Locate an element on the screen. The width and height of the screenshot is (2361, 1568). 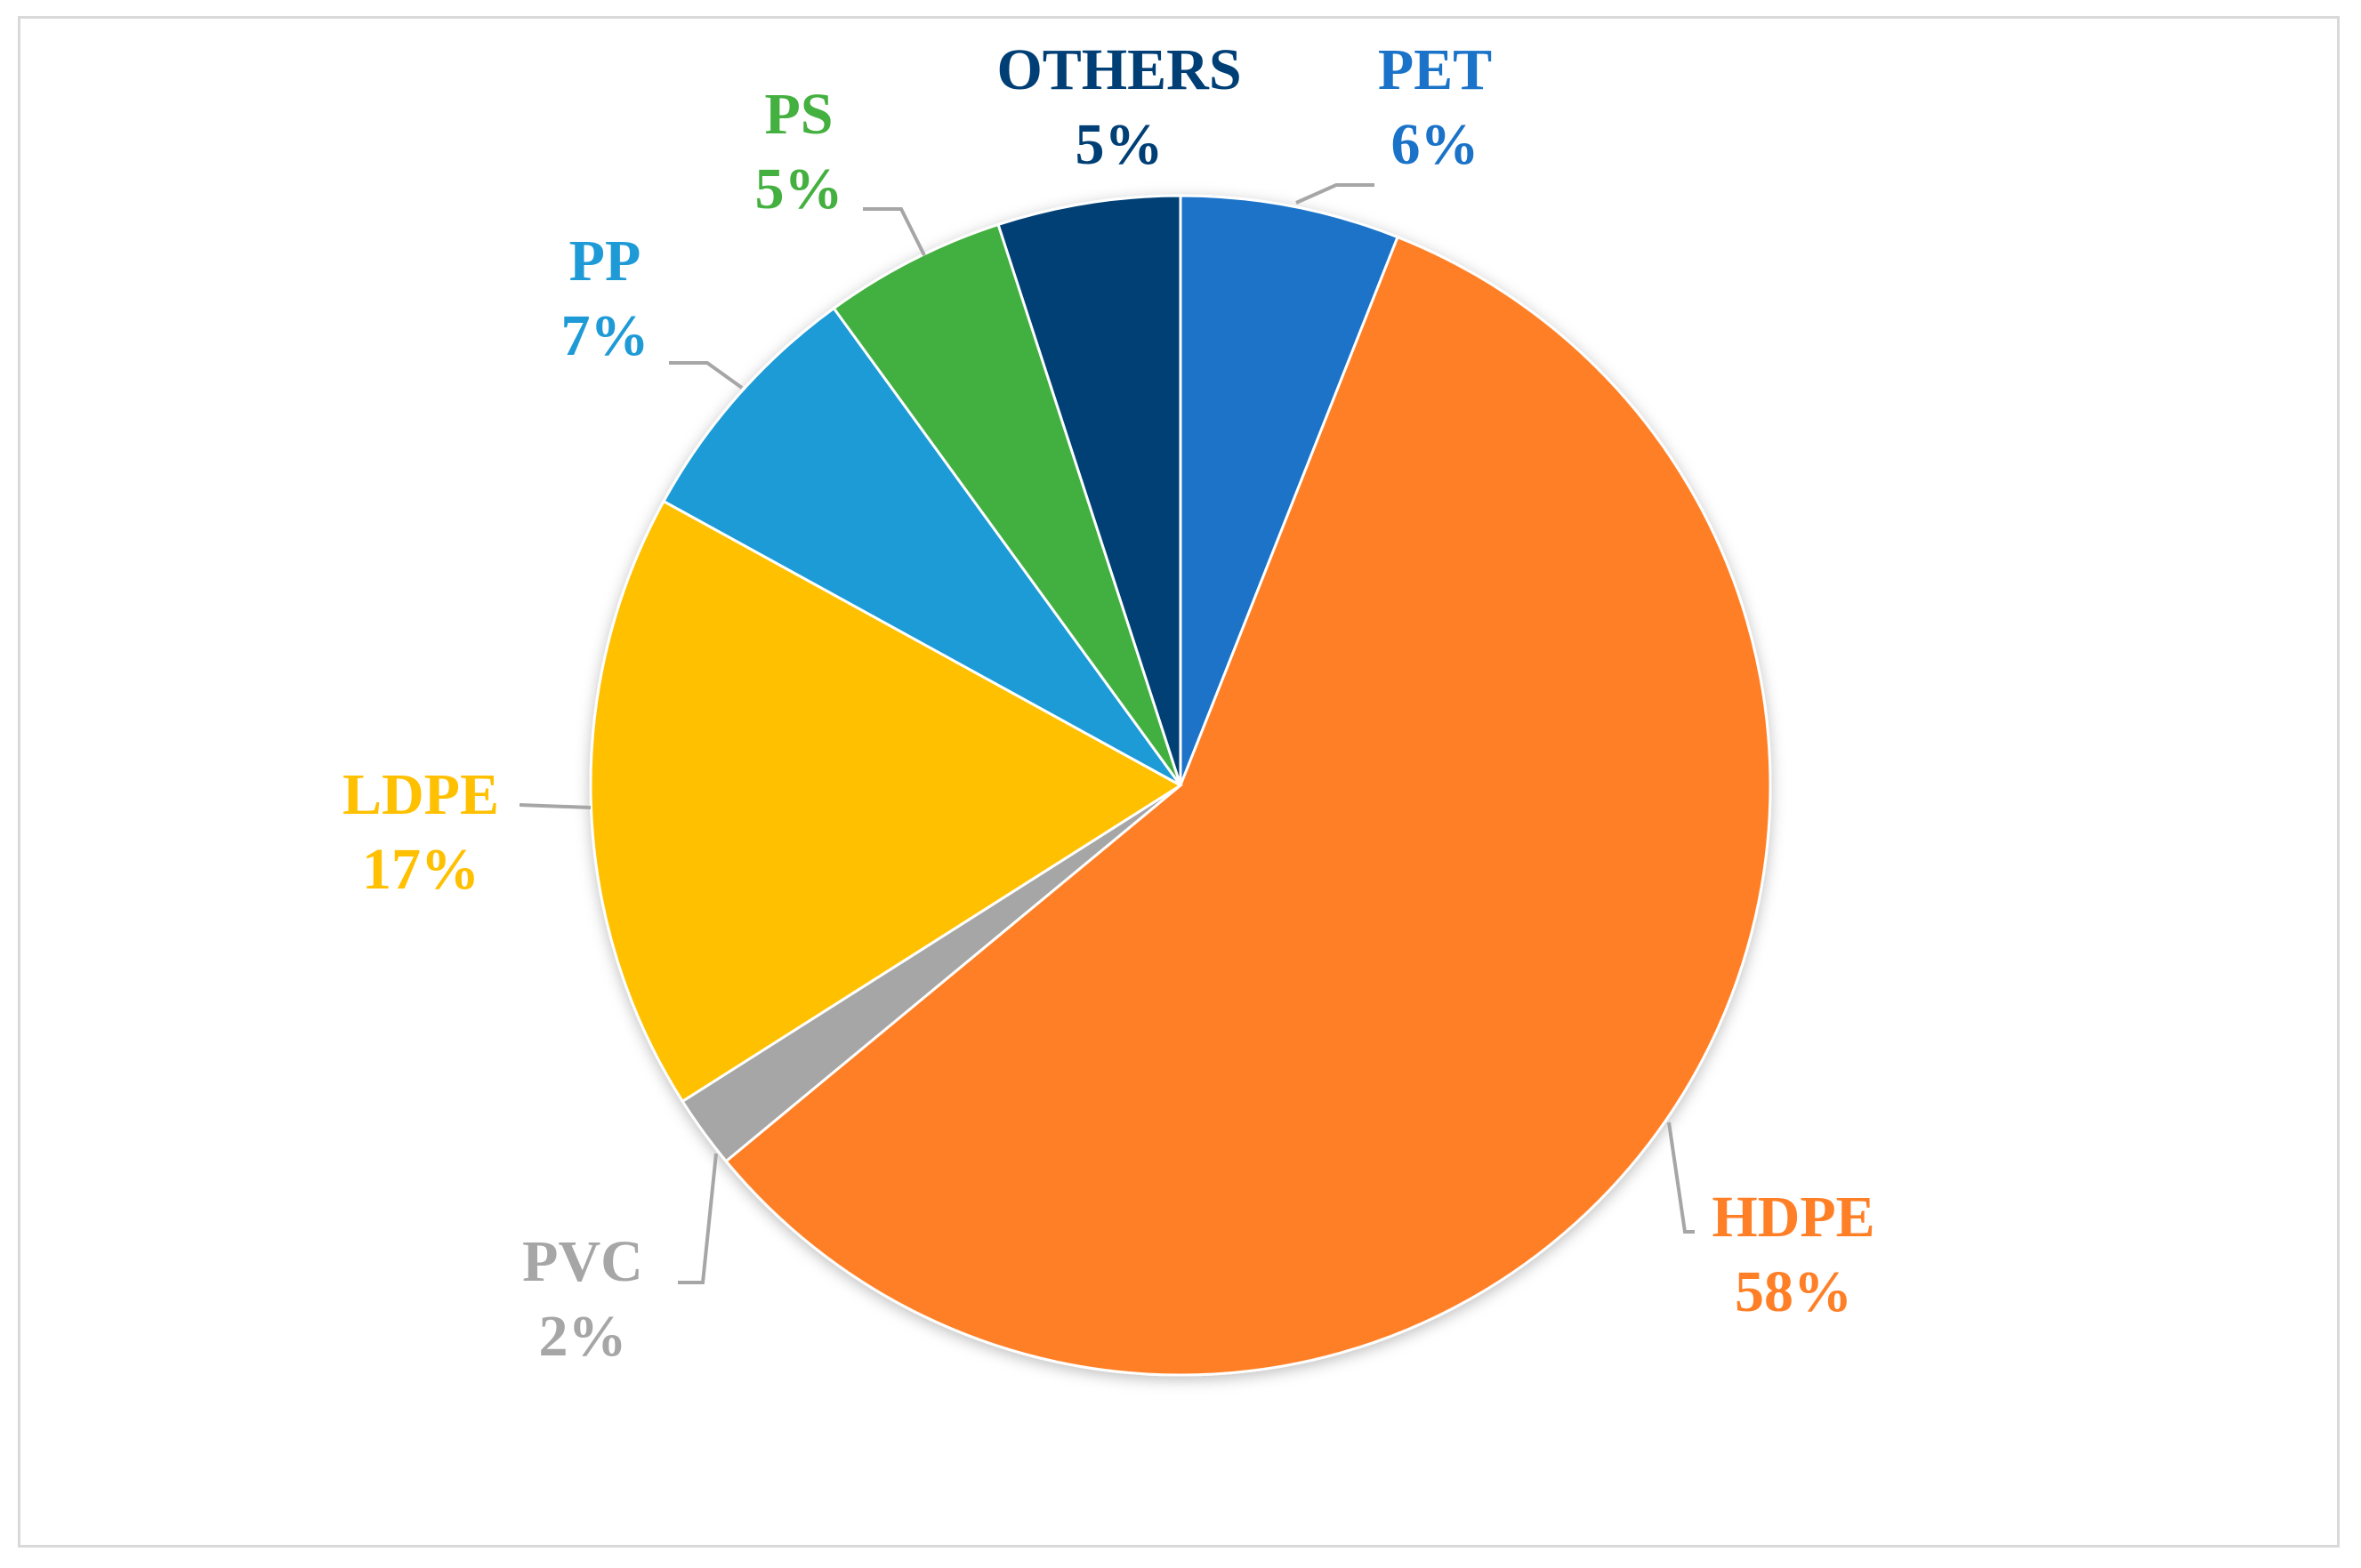
pie-slice-pp is located at coordinates (921, 546).